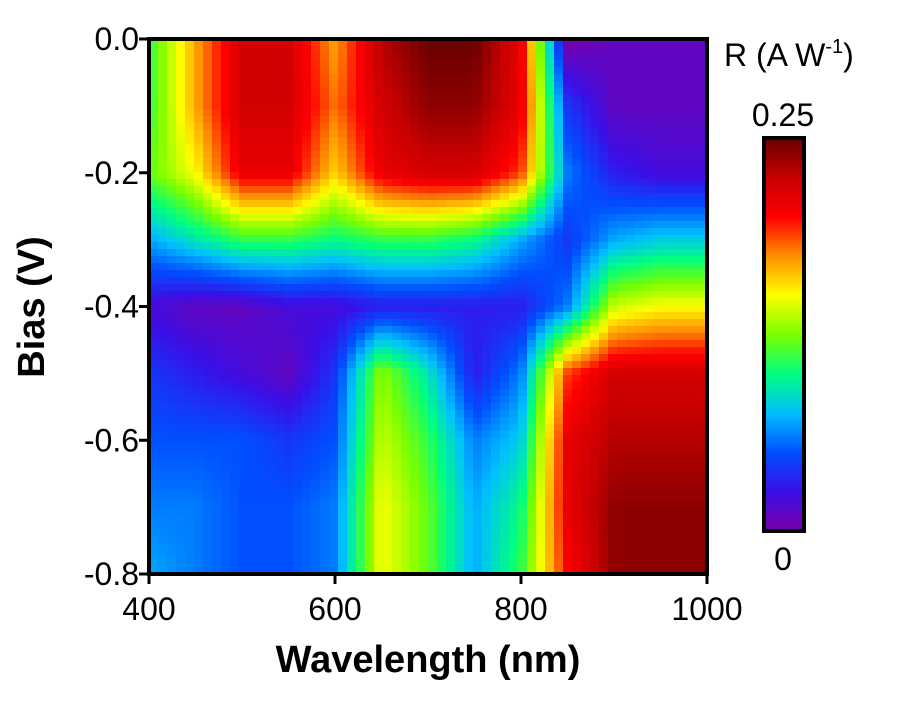 The height and width of the screenshot is (712, 912). I want to click on x-axis: 400 600 800 1000, so click(432, 600).